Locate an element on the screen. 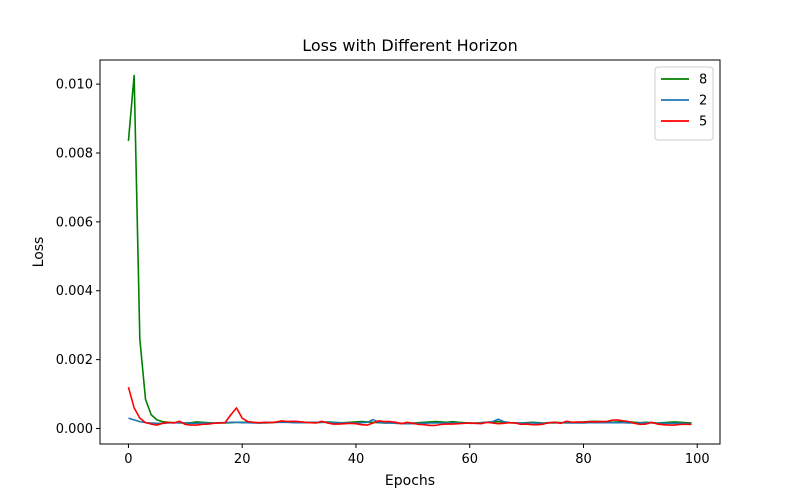 The height and width of the screenshot is (500, 800). y-tick-label-0.006: 0.006 is located at coordinates (74, 222).